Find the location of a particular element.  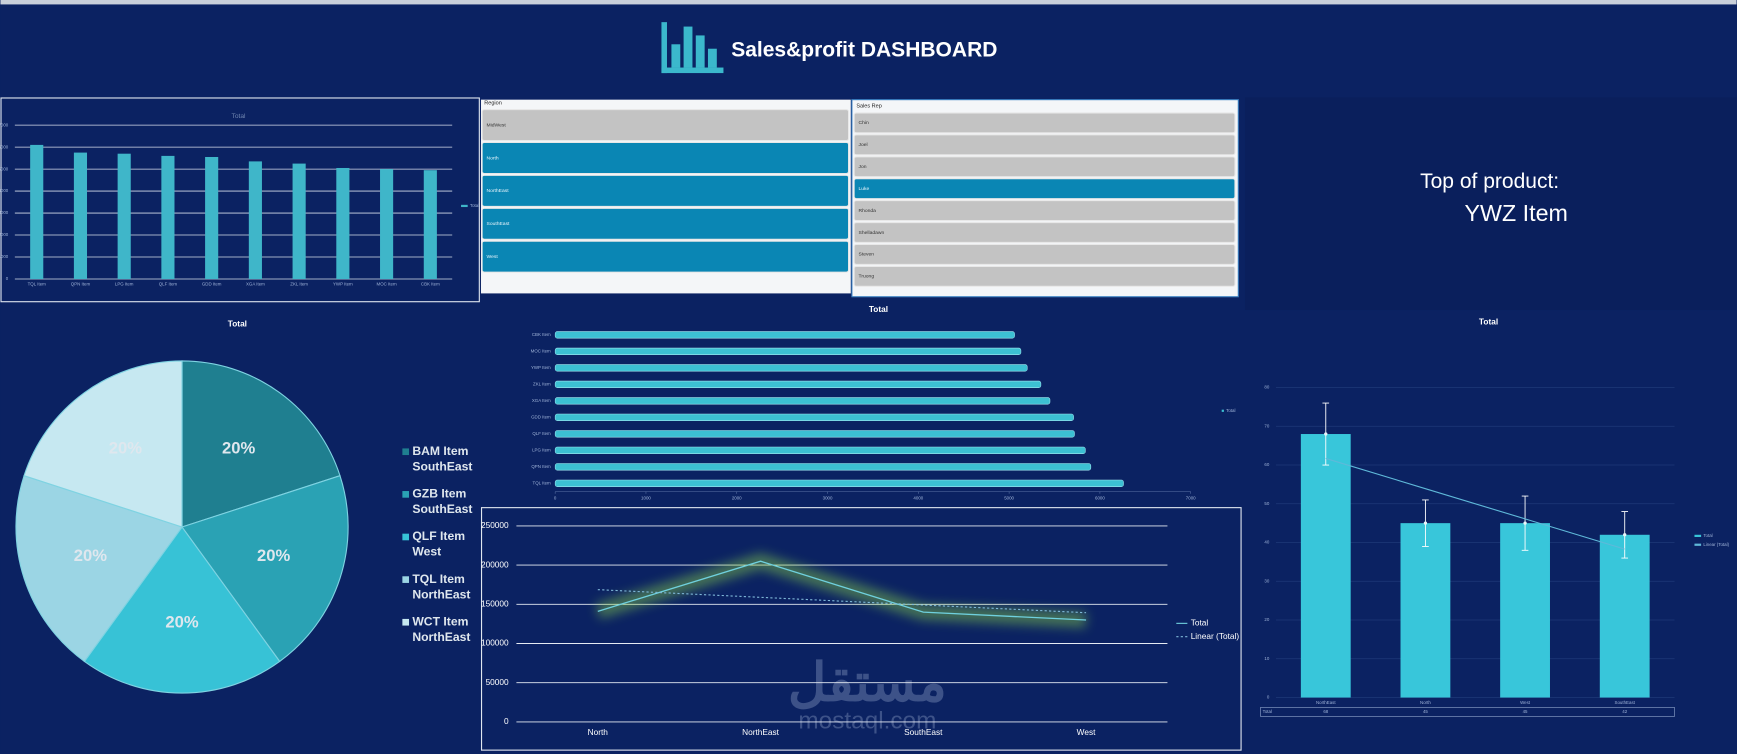

y-tick-label: YWP Item is located at coordinates (541, 367).